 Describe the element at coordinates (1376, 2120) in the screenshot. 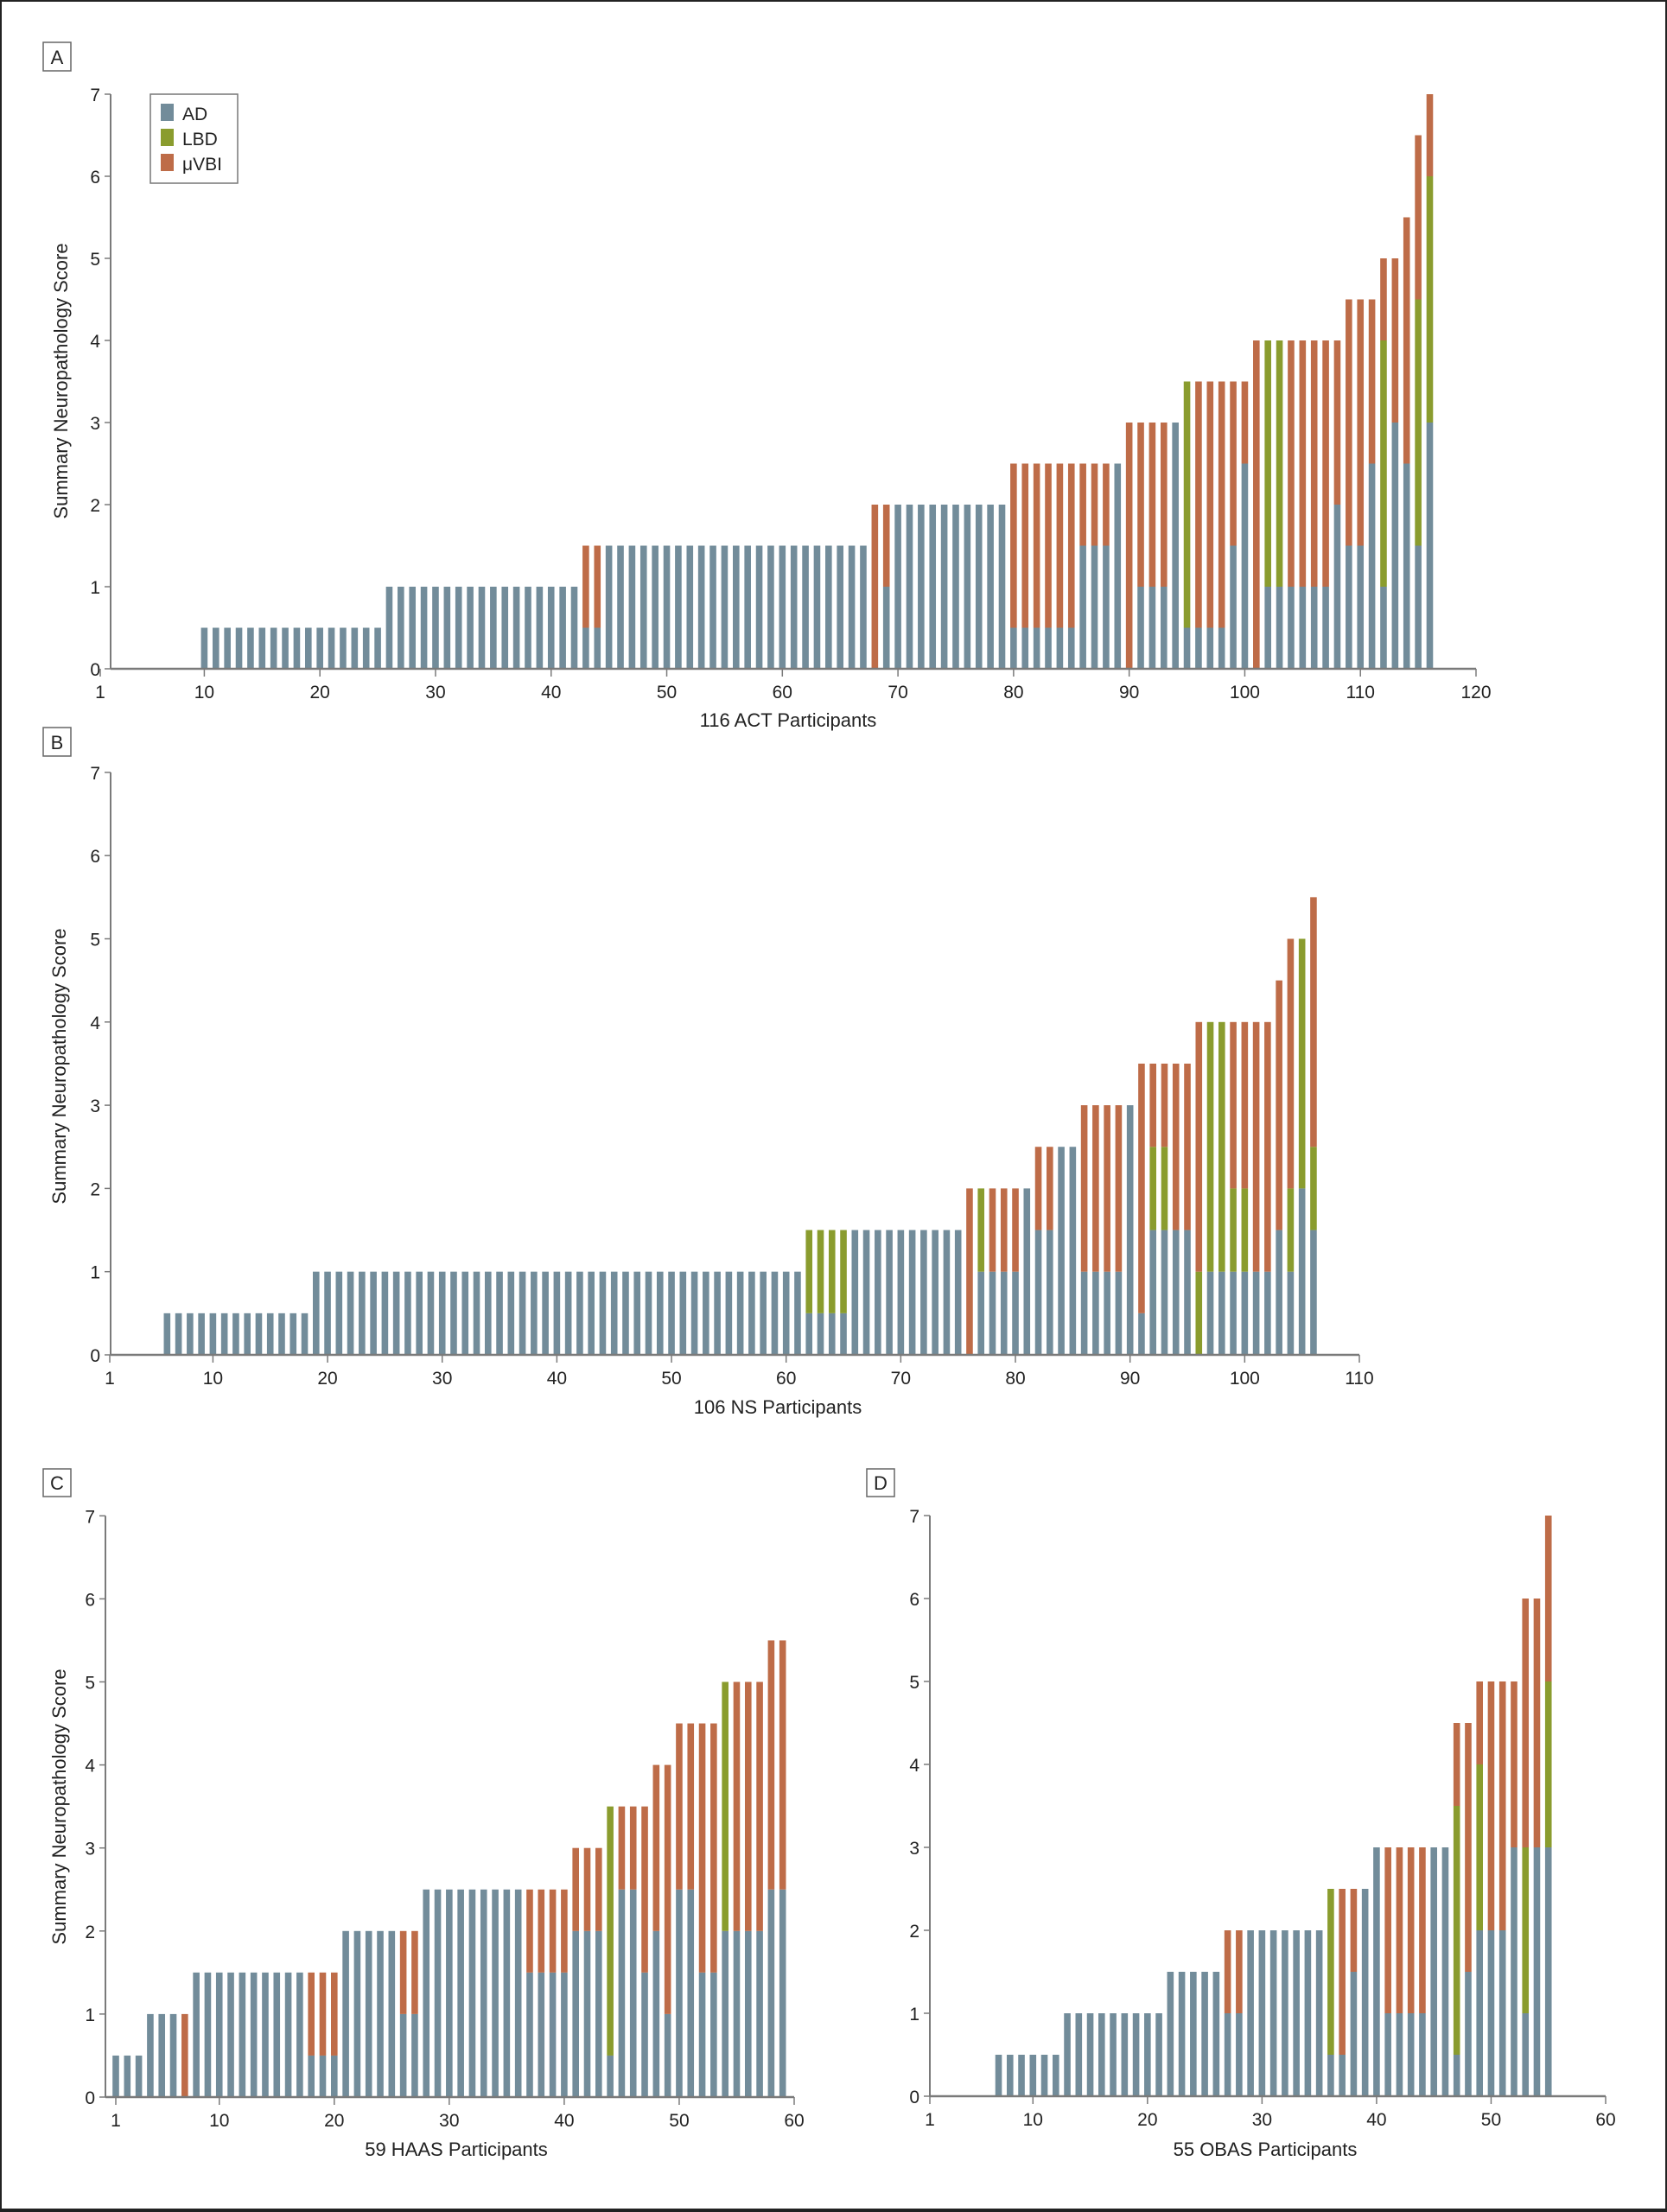

I see `x-tick-label: 40` at that location.